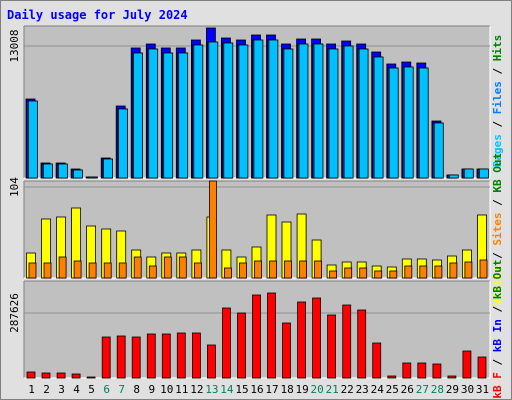 This screenshot has width=512, height=400. I want to click on x-tick-label-day-1: 1, so click(31, 389).